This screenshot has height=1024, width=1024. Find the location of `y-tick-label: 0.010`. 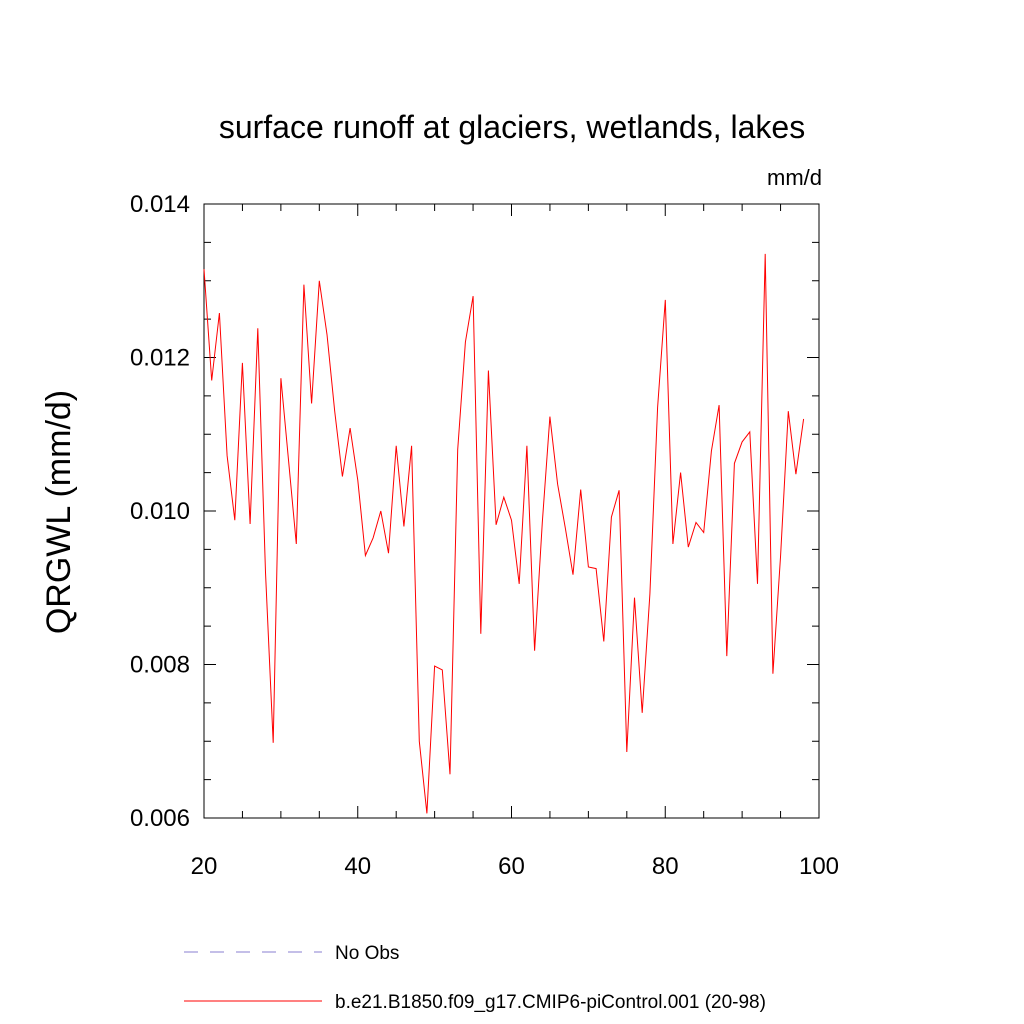

y-tick-label: 0.010 is located at coordinates (160, 511).